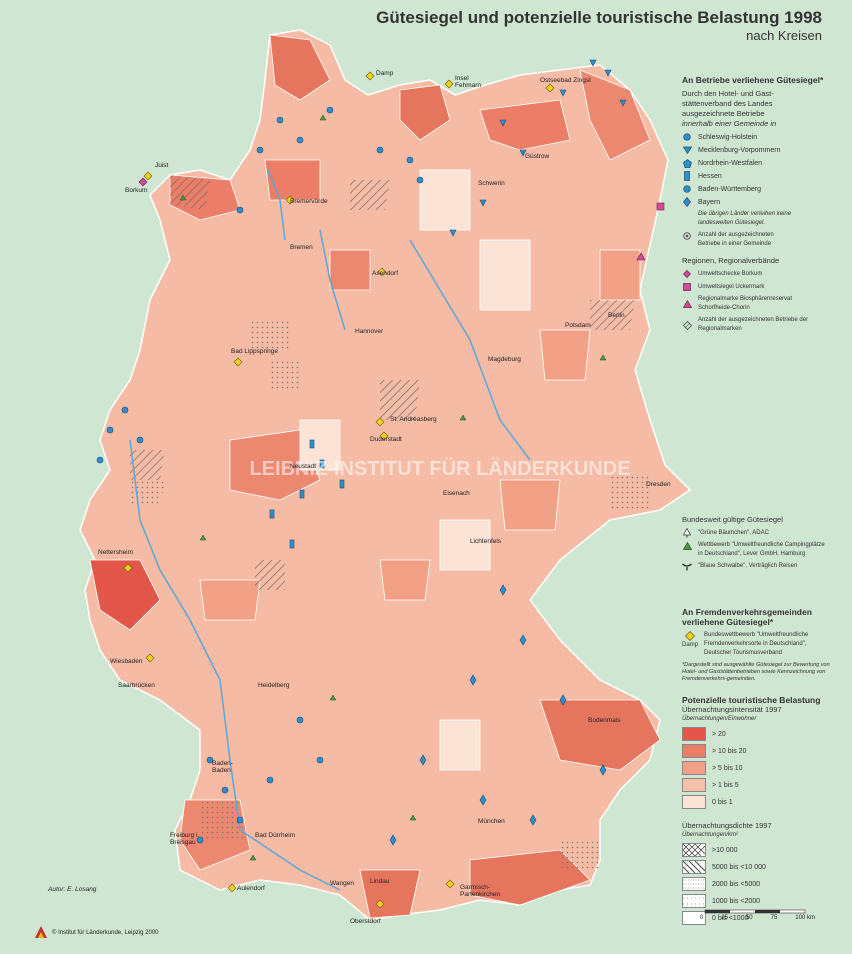  What do you see at coordinates (565, 80) in the screenshot?
I see `city-label: Ostseebad Zingst` at bounding box center [565, 80].